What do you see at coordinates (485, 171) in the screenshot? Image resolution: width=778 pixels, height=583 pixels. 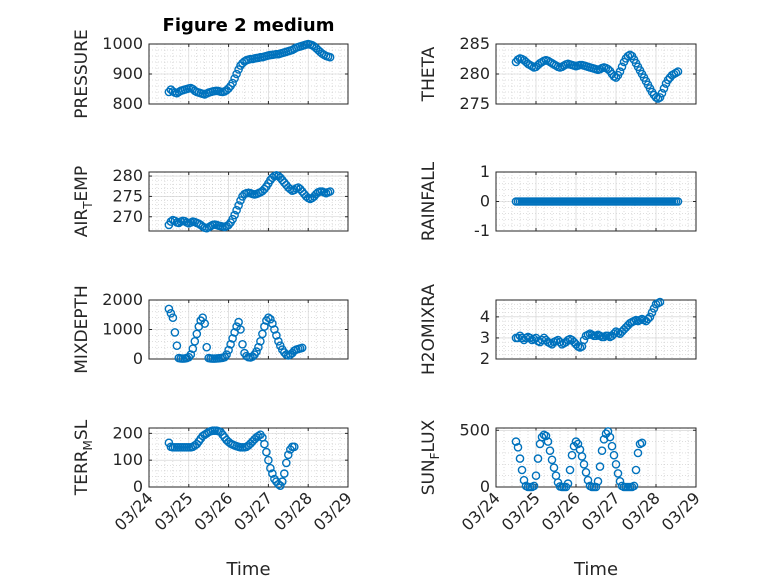 I see `y-tick-label: 1` at bounding box center [485, 171].